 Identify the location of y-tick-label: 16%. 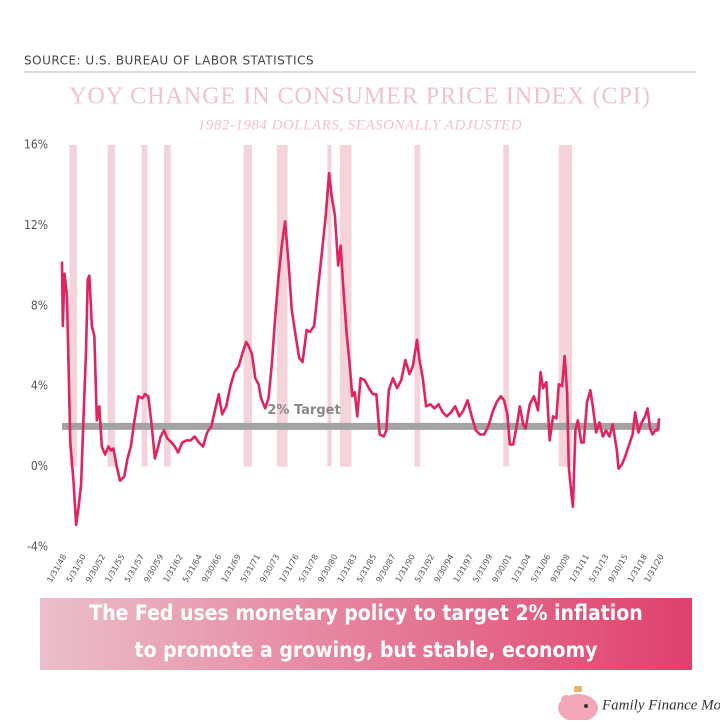
(36, 145).